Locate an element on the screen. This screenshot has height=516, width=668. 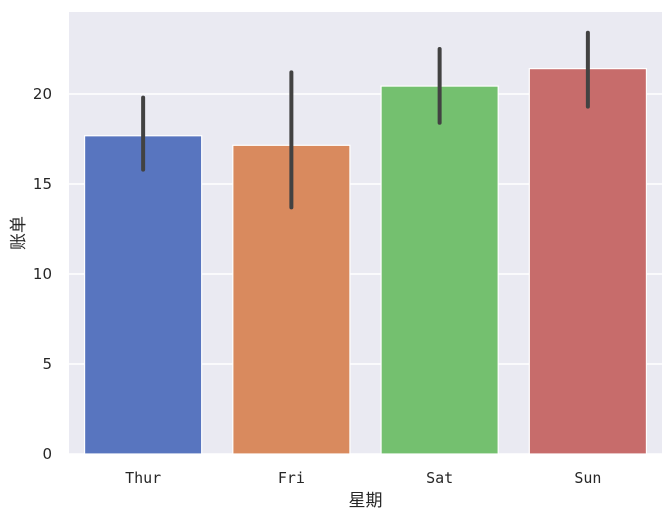
x-tick-label: Sat is located at coordinates (439, 478).